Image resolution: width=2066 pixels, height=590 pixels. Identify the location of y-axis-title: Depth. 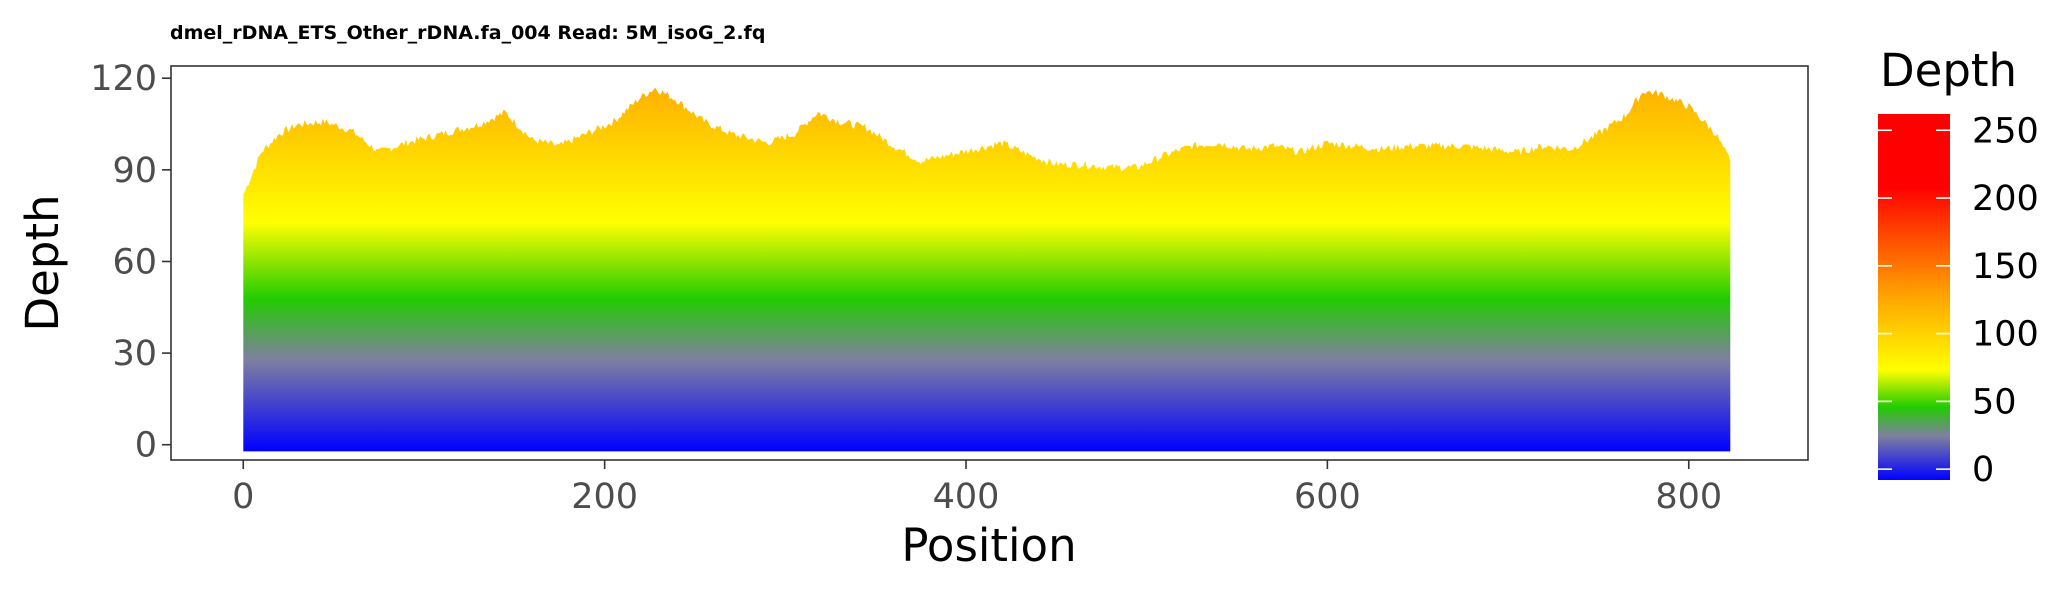
(42, 262).